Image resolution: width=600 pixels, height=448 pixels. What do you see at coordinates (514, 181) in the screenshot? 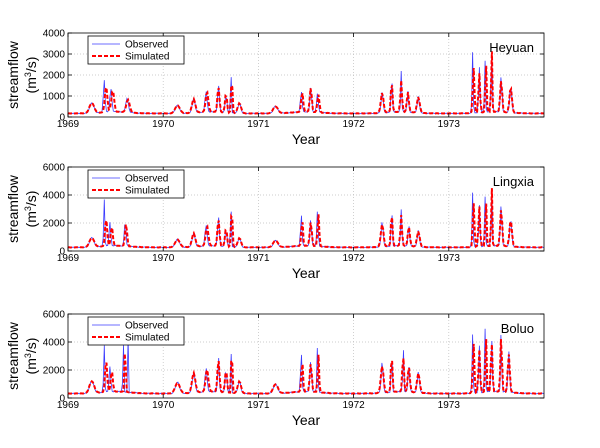
I see `station-label: Lingxia` at bounding box center [514, 181].